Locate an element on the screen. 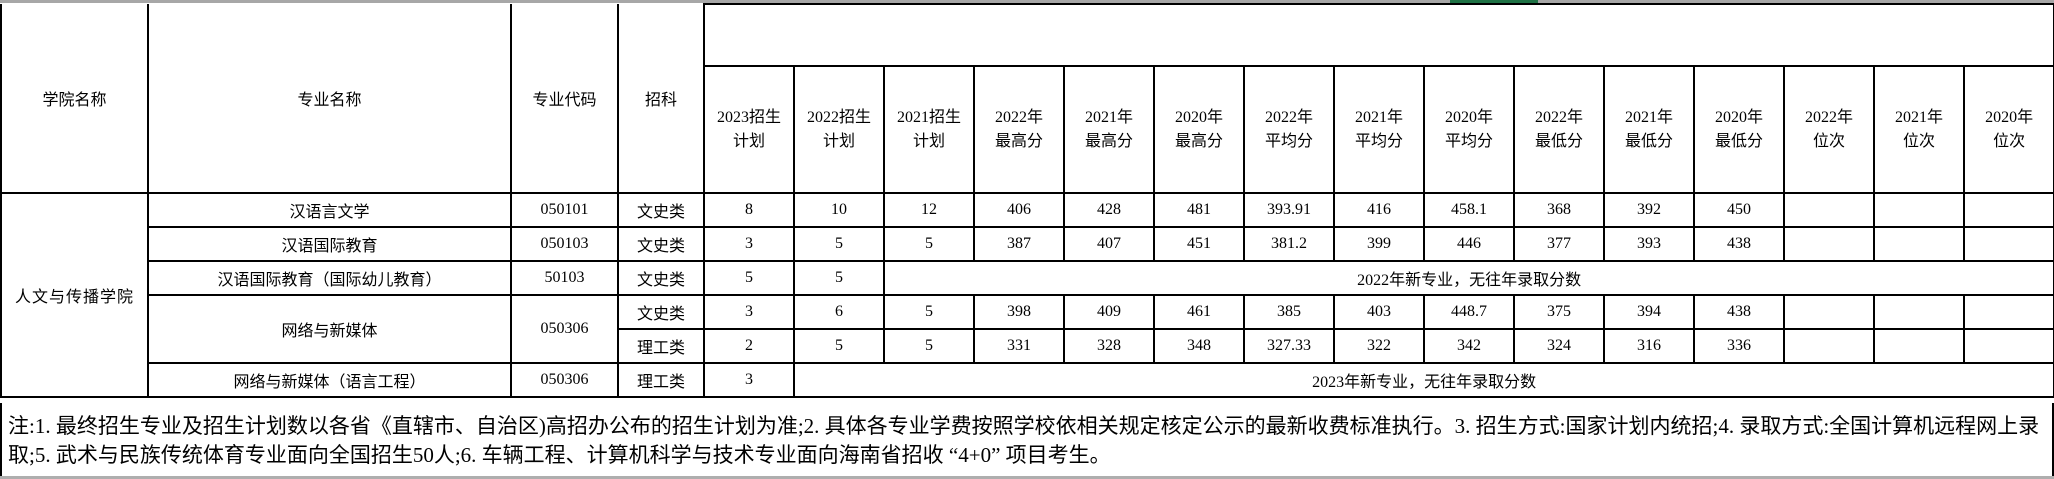 The image size is (2054, 479). cell-value: 342 is located at coordinates (1469, 346).